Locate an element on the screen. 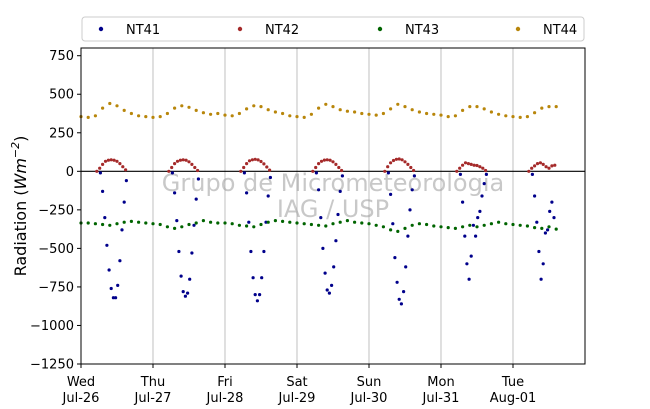 The width and height of the screenshot is (650, 409). x-tick-date-6: Aug-01 is located at coordinates (513, 398).